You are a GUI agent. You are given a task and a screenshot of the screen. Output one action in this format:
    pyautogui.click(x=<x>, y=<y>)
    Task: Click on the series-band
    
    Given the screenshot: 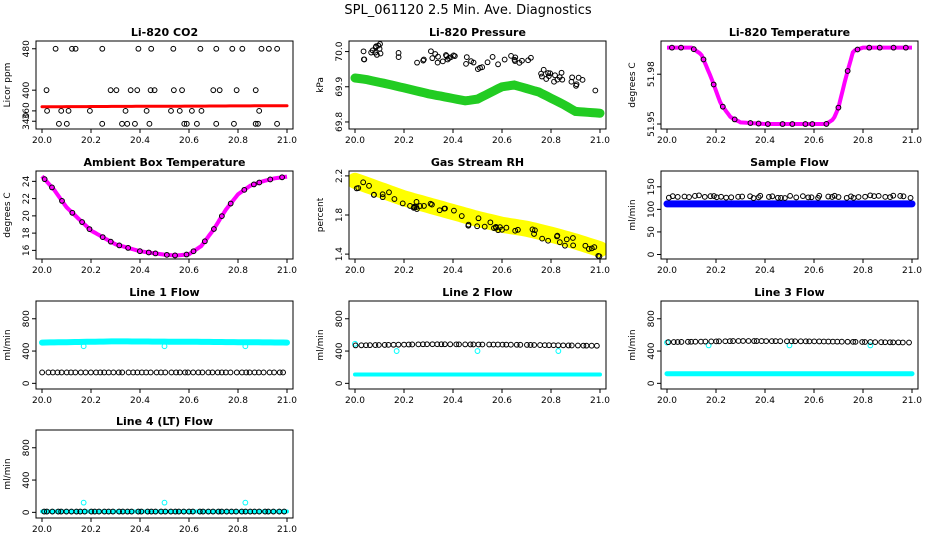 What is the action you would take?
    pyautogui.click(x=164, y=106)
    